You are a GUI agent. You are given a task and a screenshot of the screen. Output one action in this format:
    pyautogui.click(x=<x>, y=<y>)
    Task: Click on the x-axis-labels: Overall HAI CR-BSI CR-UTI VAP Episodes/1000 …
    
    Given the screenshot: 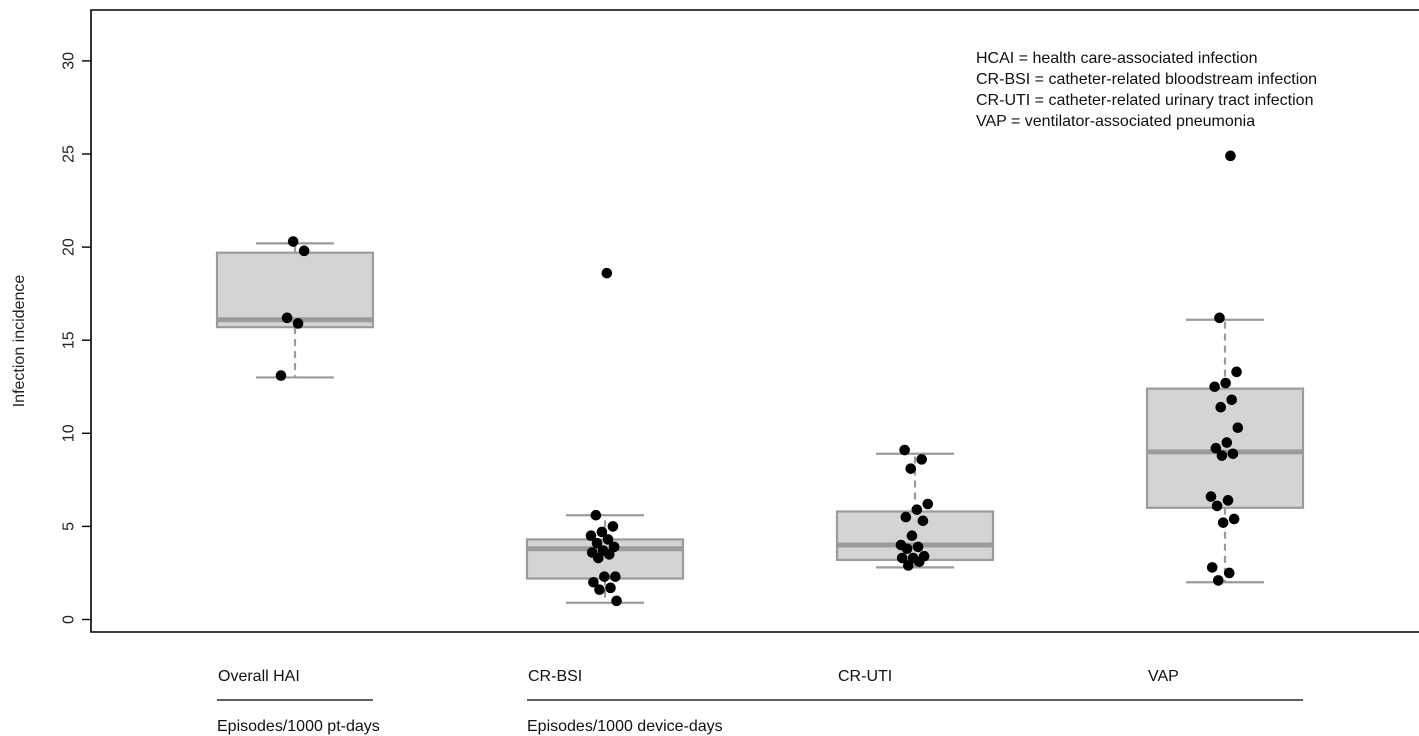 What is the action you would take?
    pyautogui.click(x=760, y=701)
    